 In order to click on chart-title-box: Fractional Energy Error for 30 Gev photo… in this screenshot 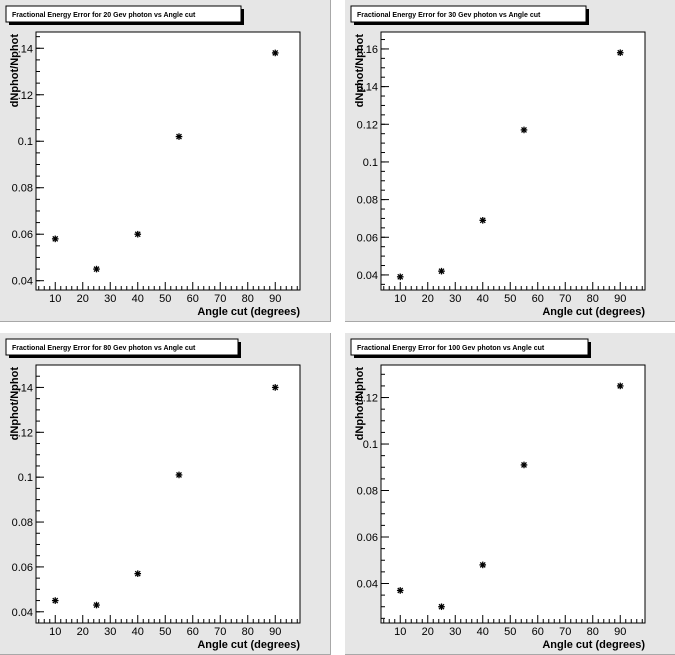, I will do `click(469, 15)`.